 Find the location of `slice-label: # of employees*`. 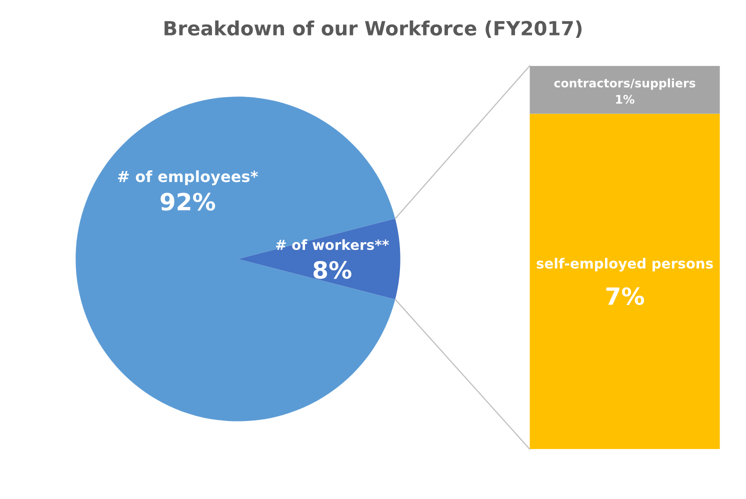

slice-label: # of employees* is located at coordinates (188, 178).